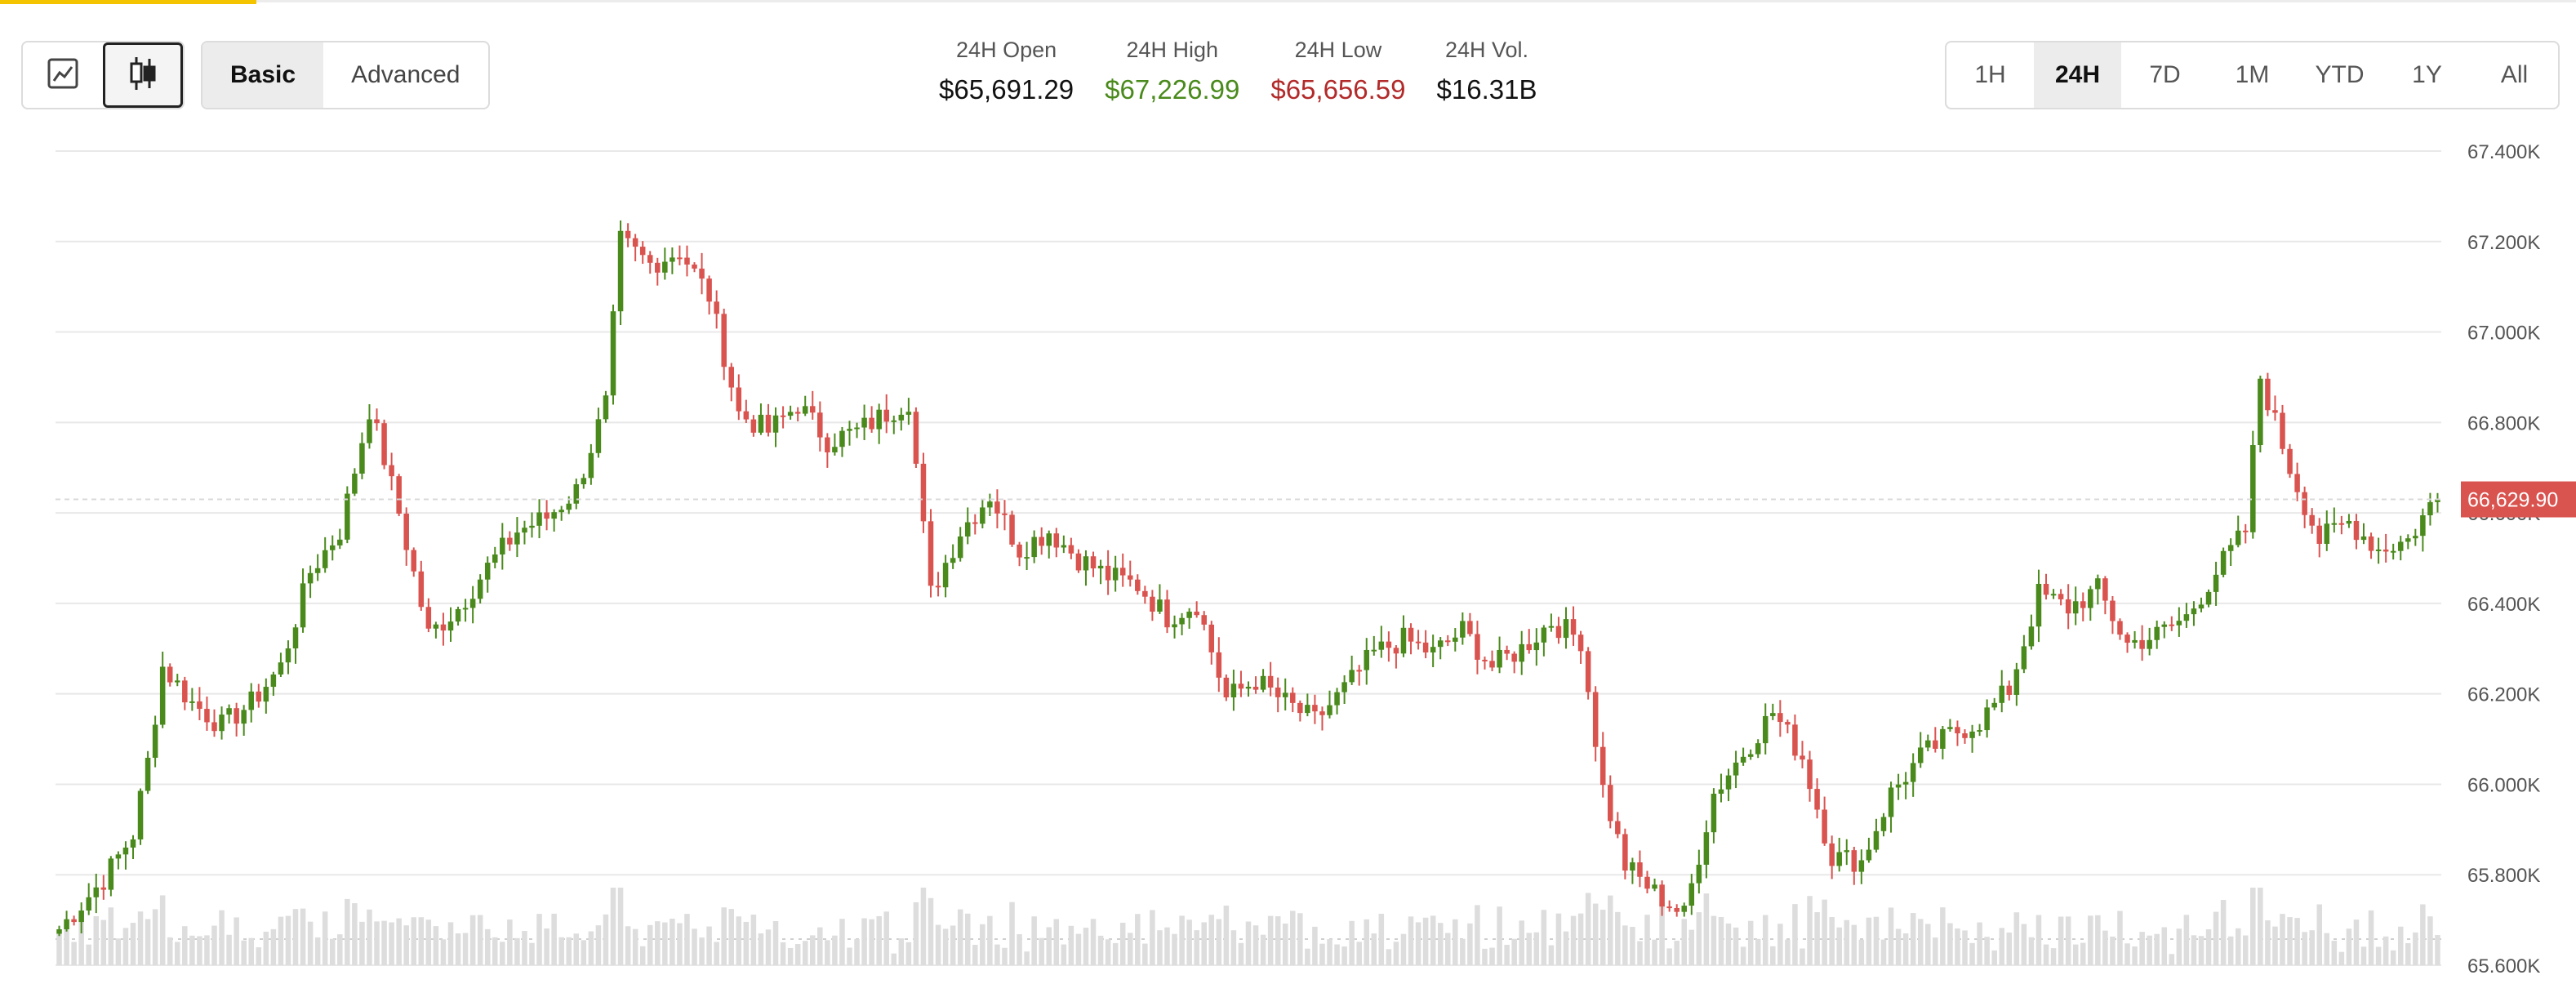 The width and height of the screenshot is (2576, 984). What do you see at coordinates (263, 75) in the screenshot?
I see `basic-mode-button: Basic` at bounding box center [263, 75].